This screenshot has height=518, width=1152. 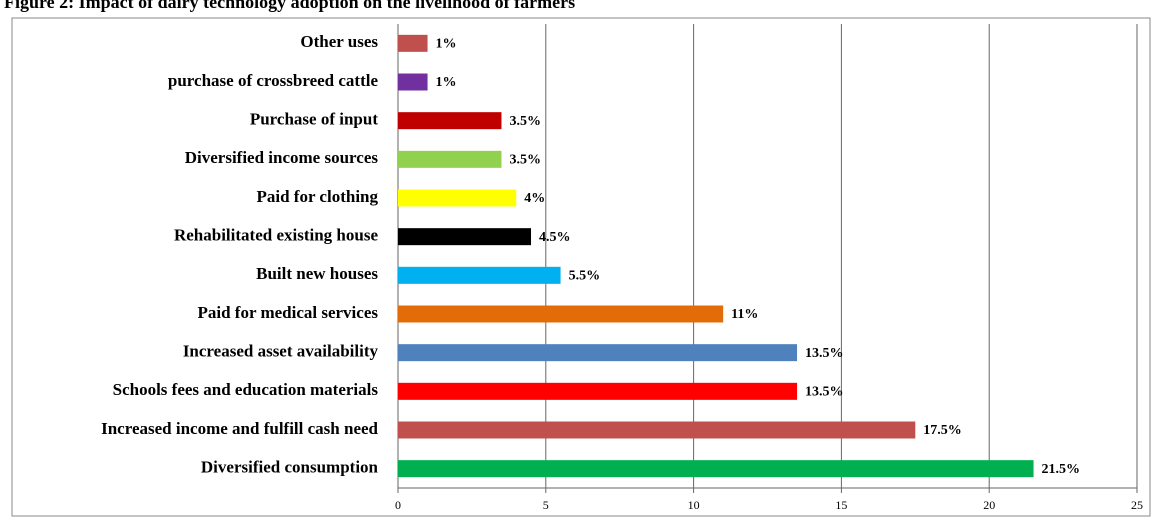 What do you see at coordinates (290, 467) in the screenshot?
I see `category-label: Diversified consumption` at bounding box center [290, 467].